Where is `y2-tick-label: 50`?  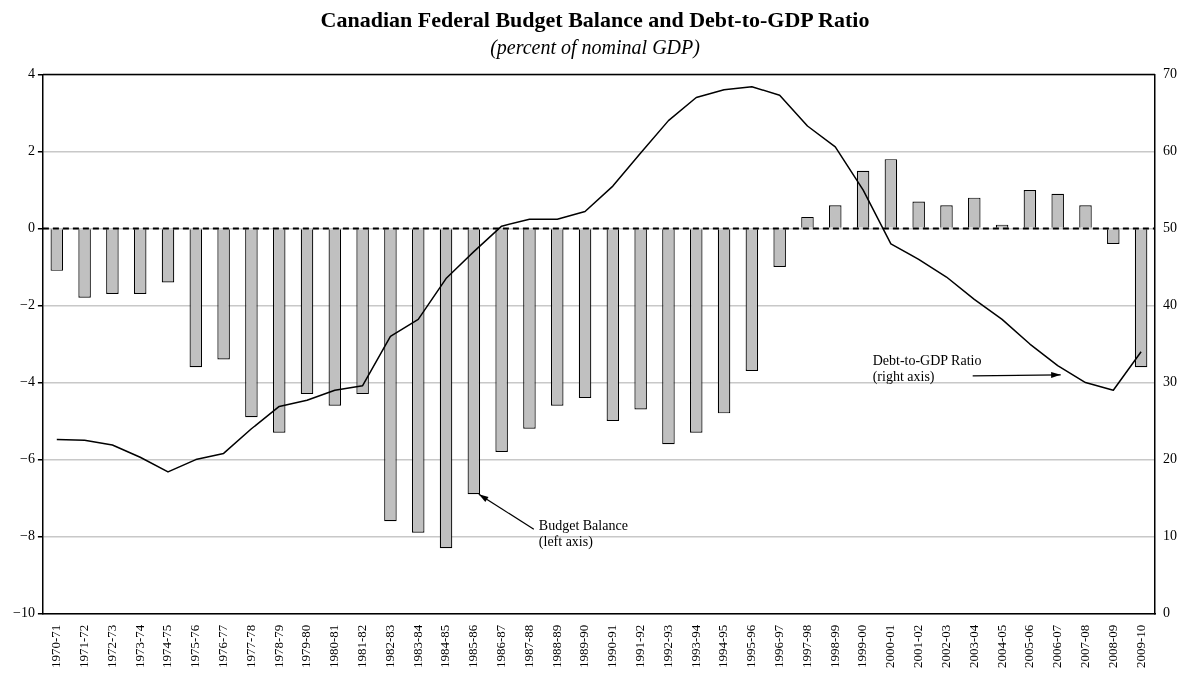 y2-tick-label: 50 is located at coordinates (1170, 228).